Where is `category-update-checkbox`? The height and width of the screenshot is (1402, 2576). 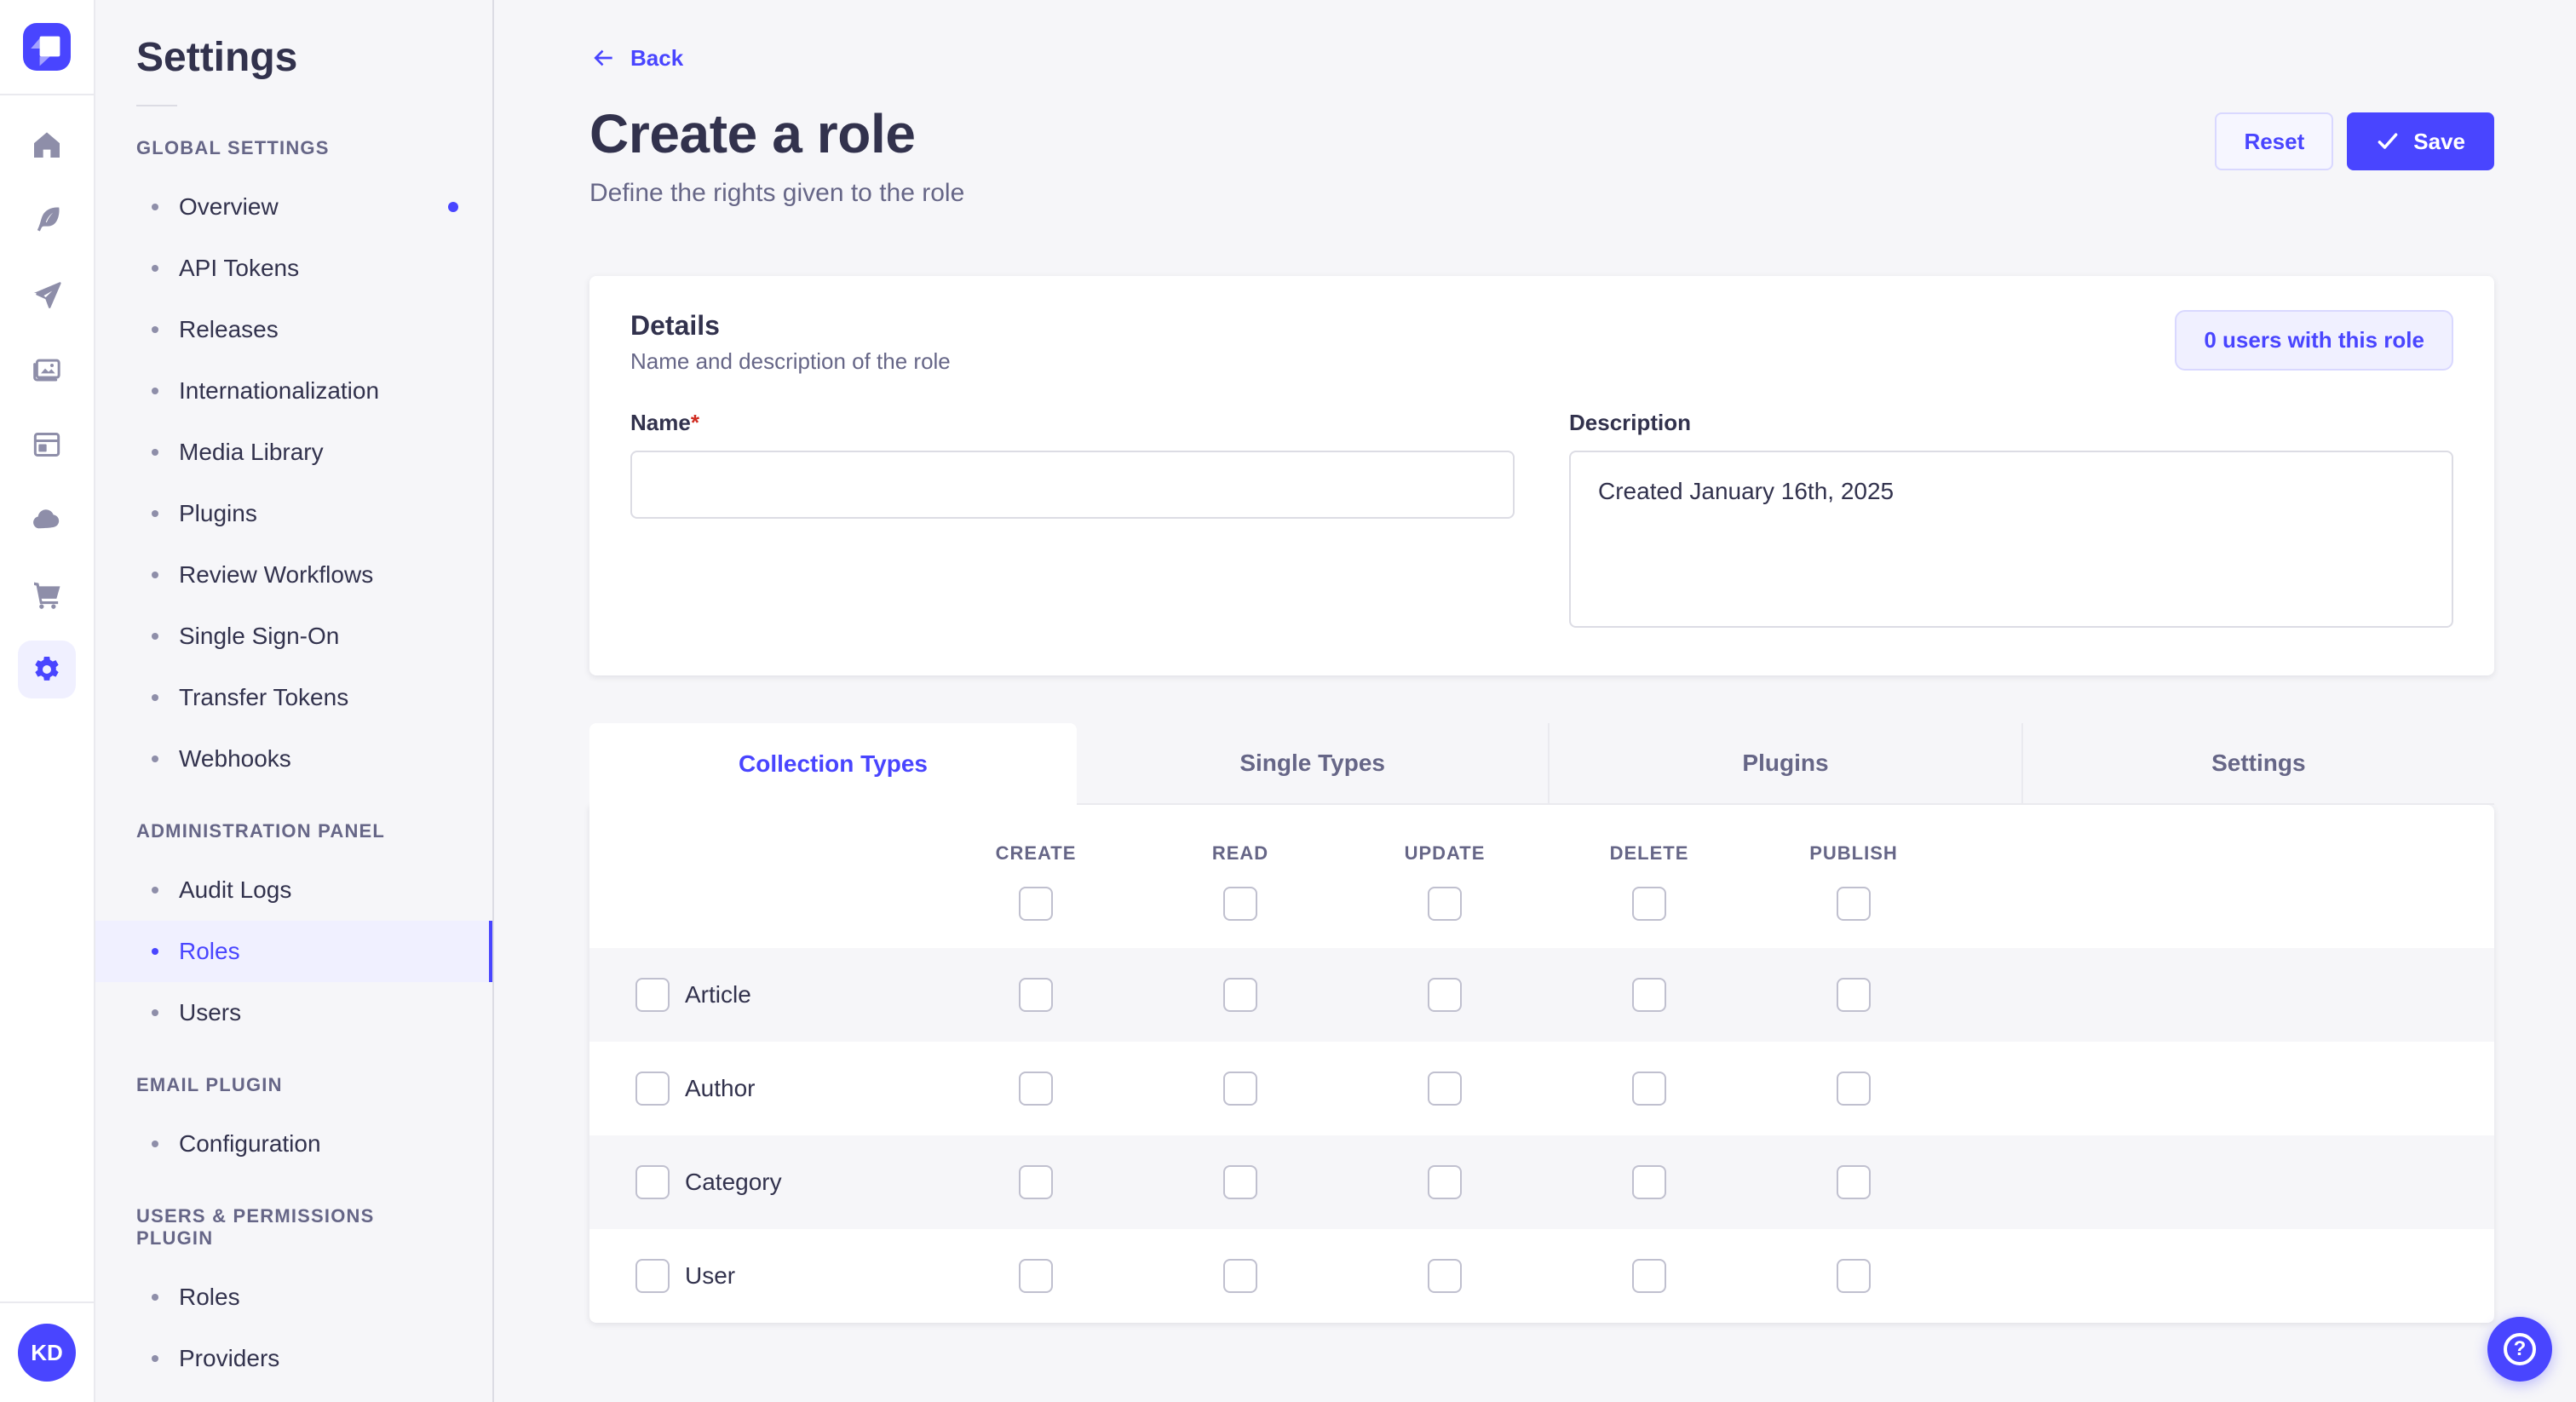 category-update-checkbox is located at coordinates (1445, 1182).